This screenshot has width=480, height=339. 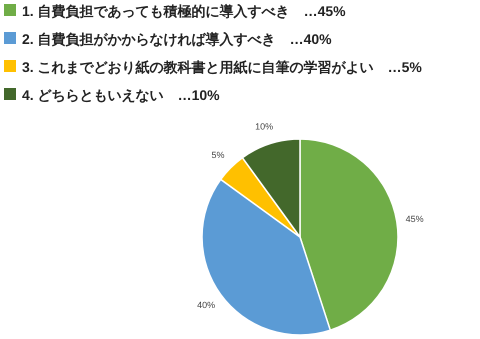 I want to click on data-label: 10%, so click(x=264, y=127).